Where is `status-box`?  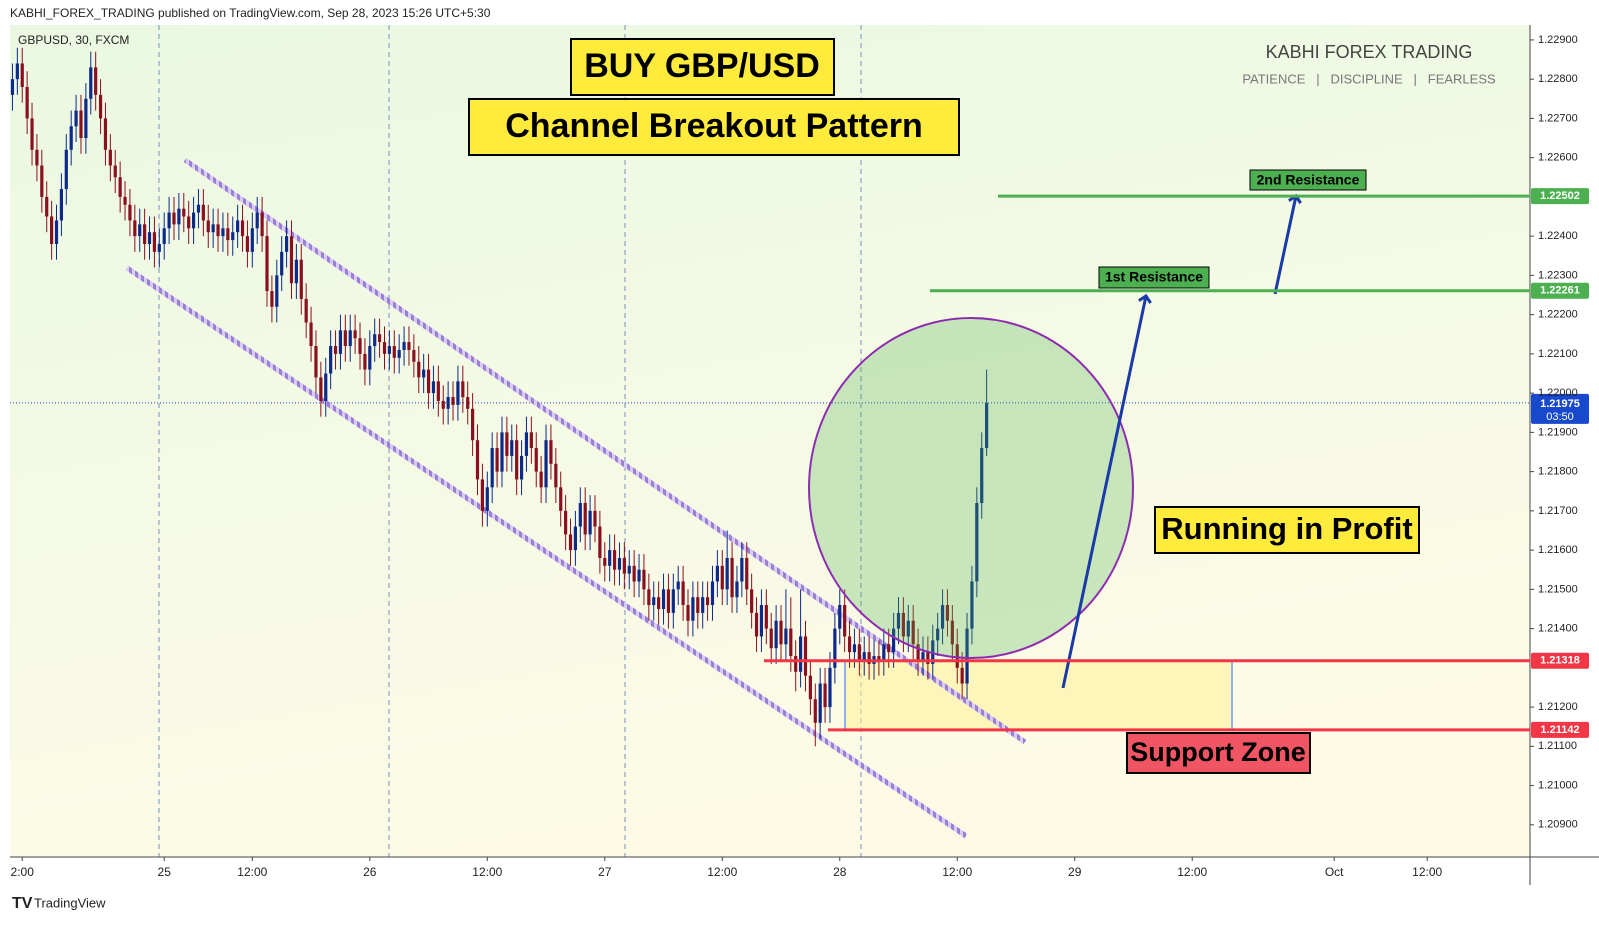 status-box is located at coordinates (1287, 530).